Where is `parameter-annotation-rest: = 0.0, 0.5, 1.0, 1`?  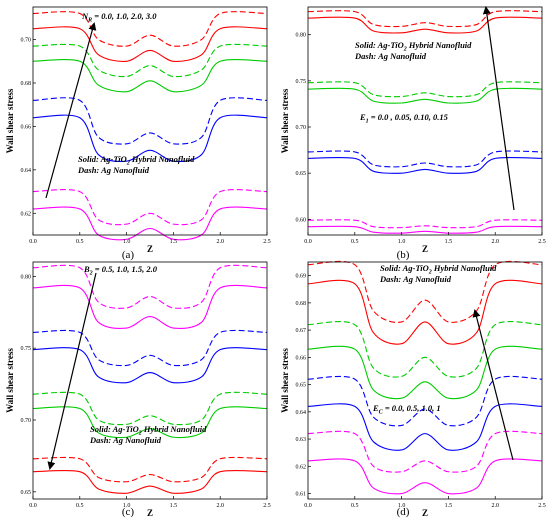 parameter-annotation-rest: = 0.0, 0.5, 1.0, 1 is located at coordinates (412, 408).